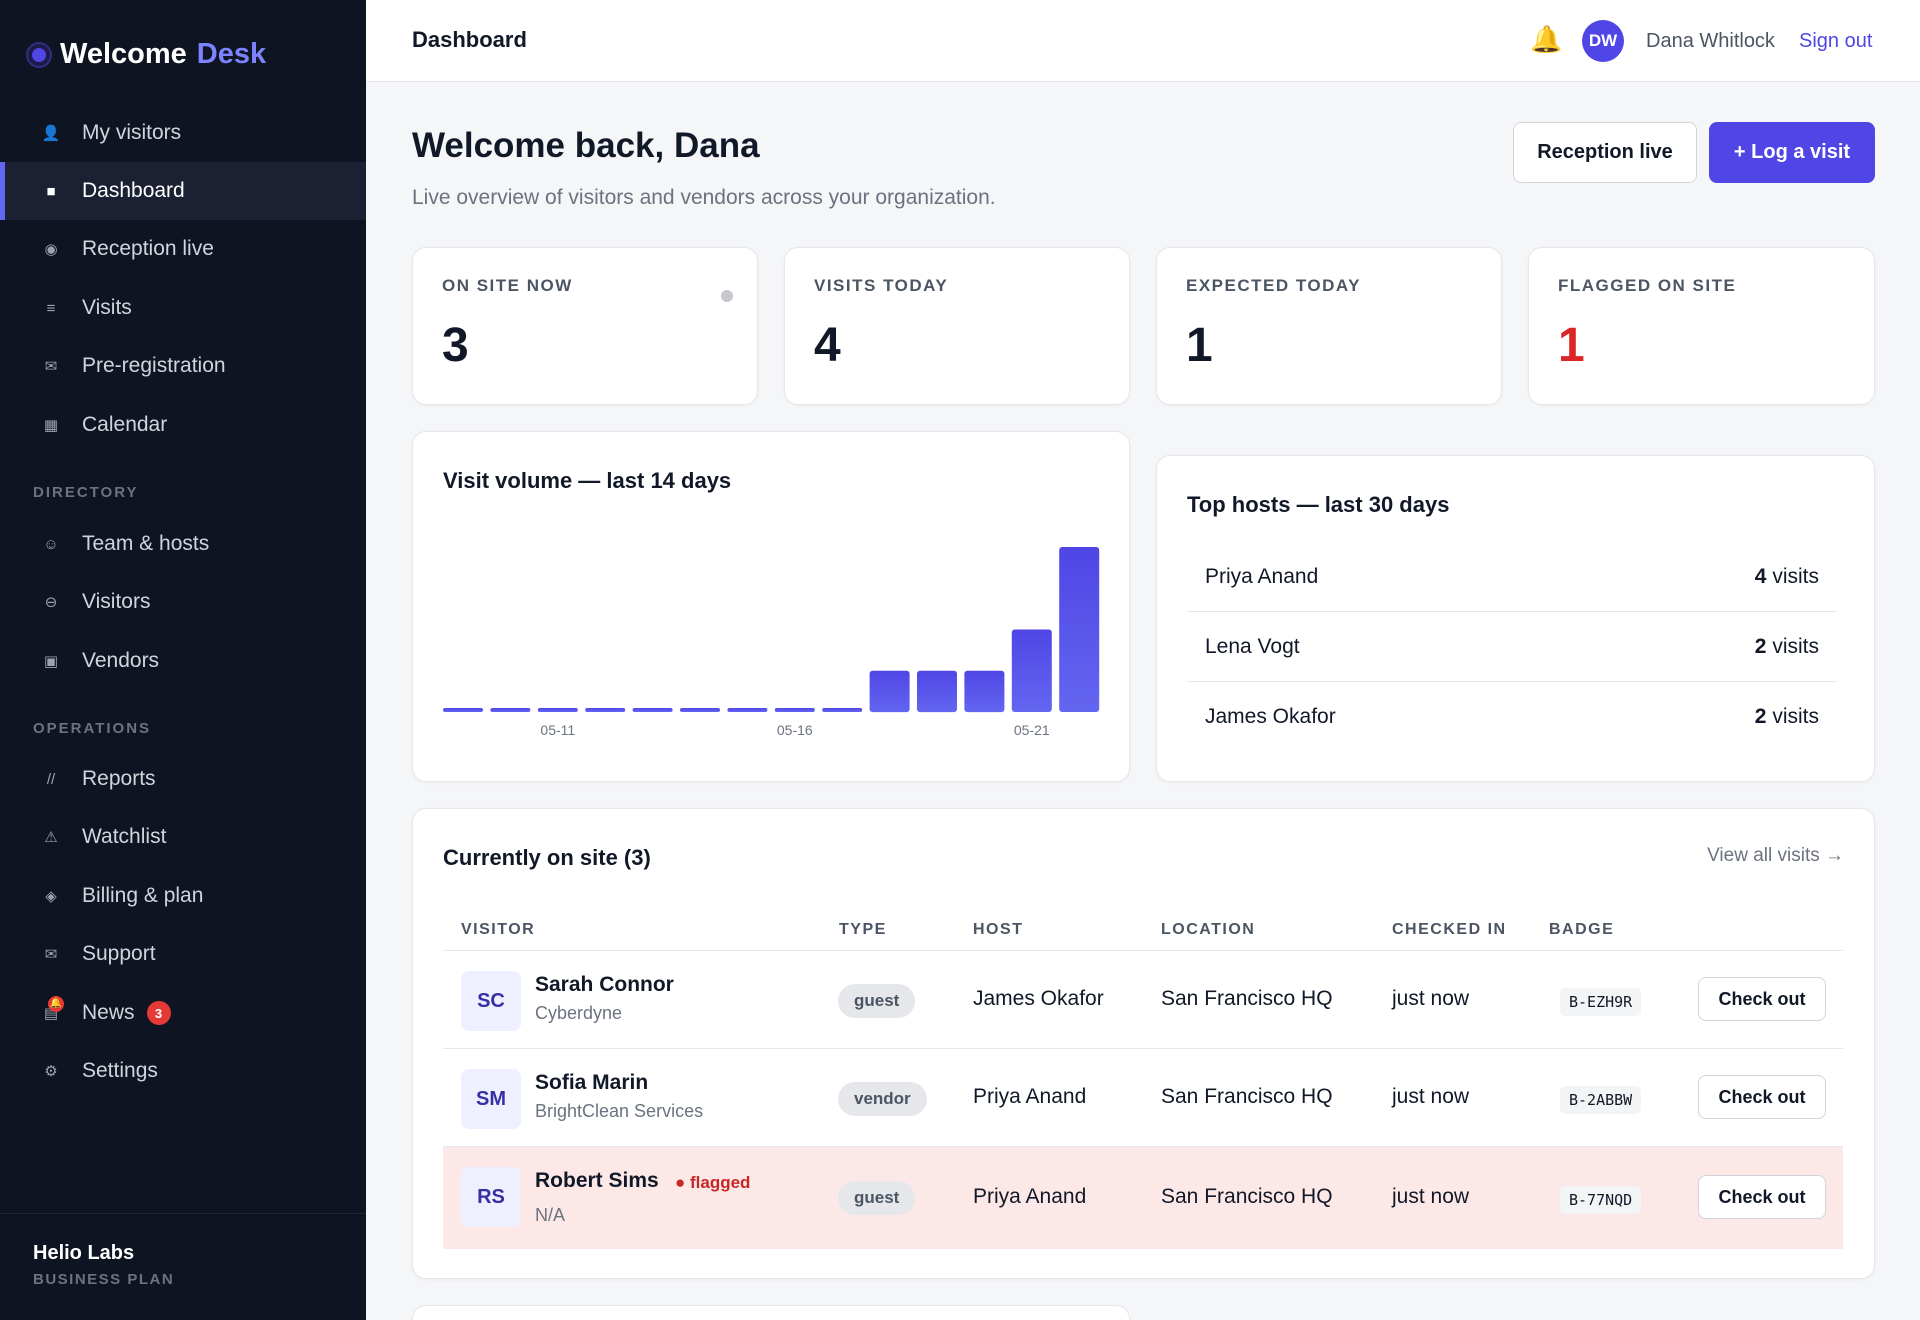  I want to click on sidebar-item-pre-registration: ✉ Pre-registration, so click(183, 366).